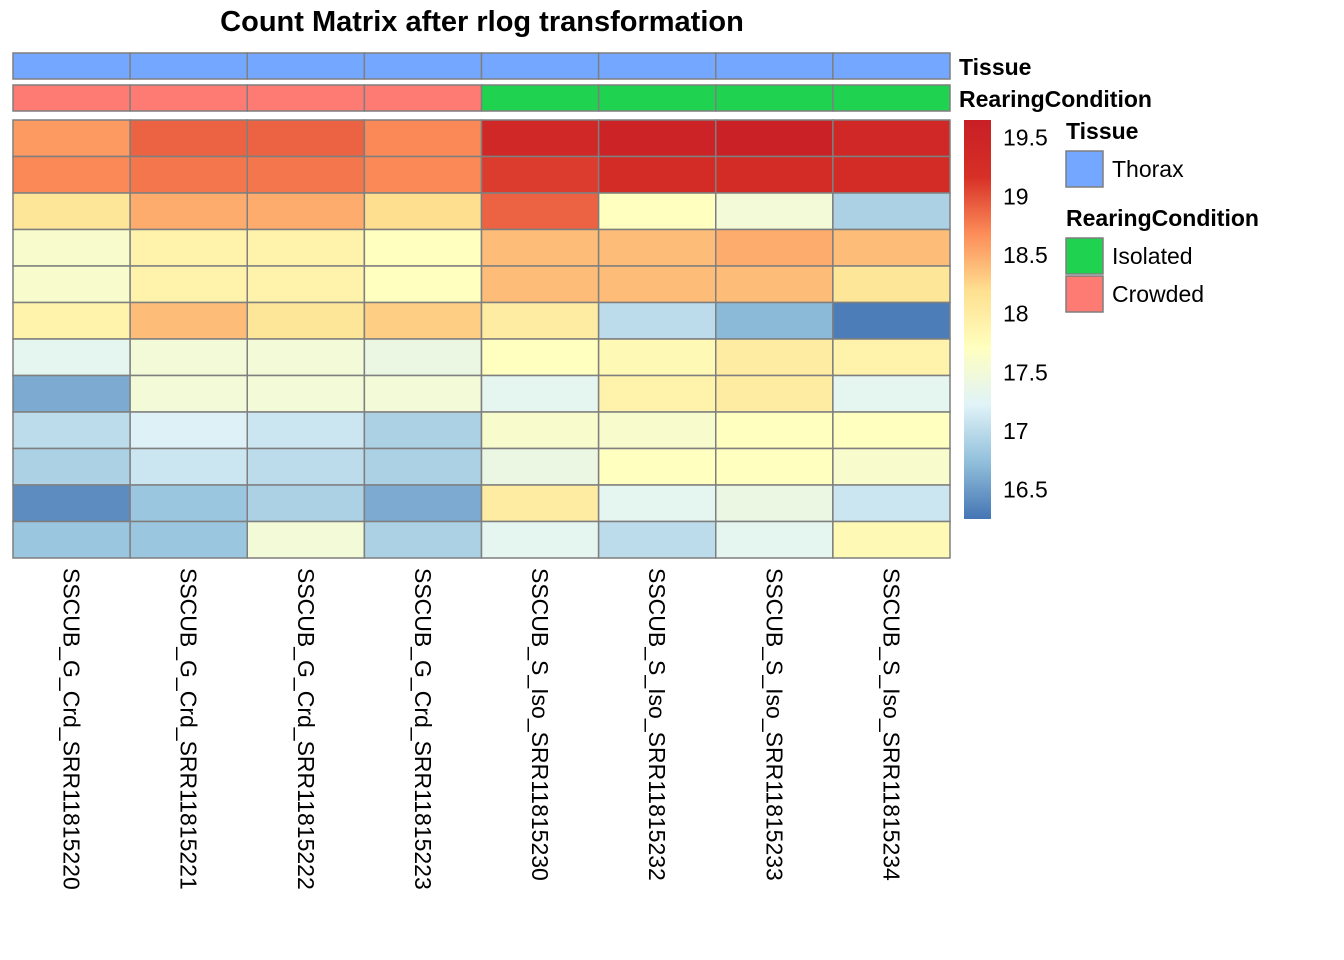 The image size is (1344, 960). I want to click on colorbar-tick-label: 18.5, so click(1025, 255).